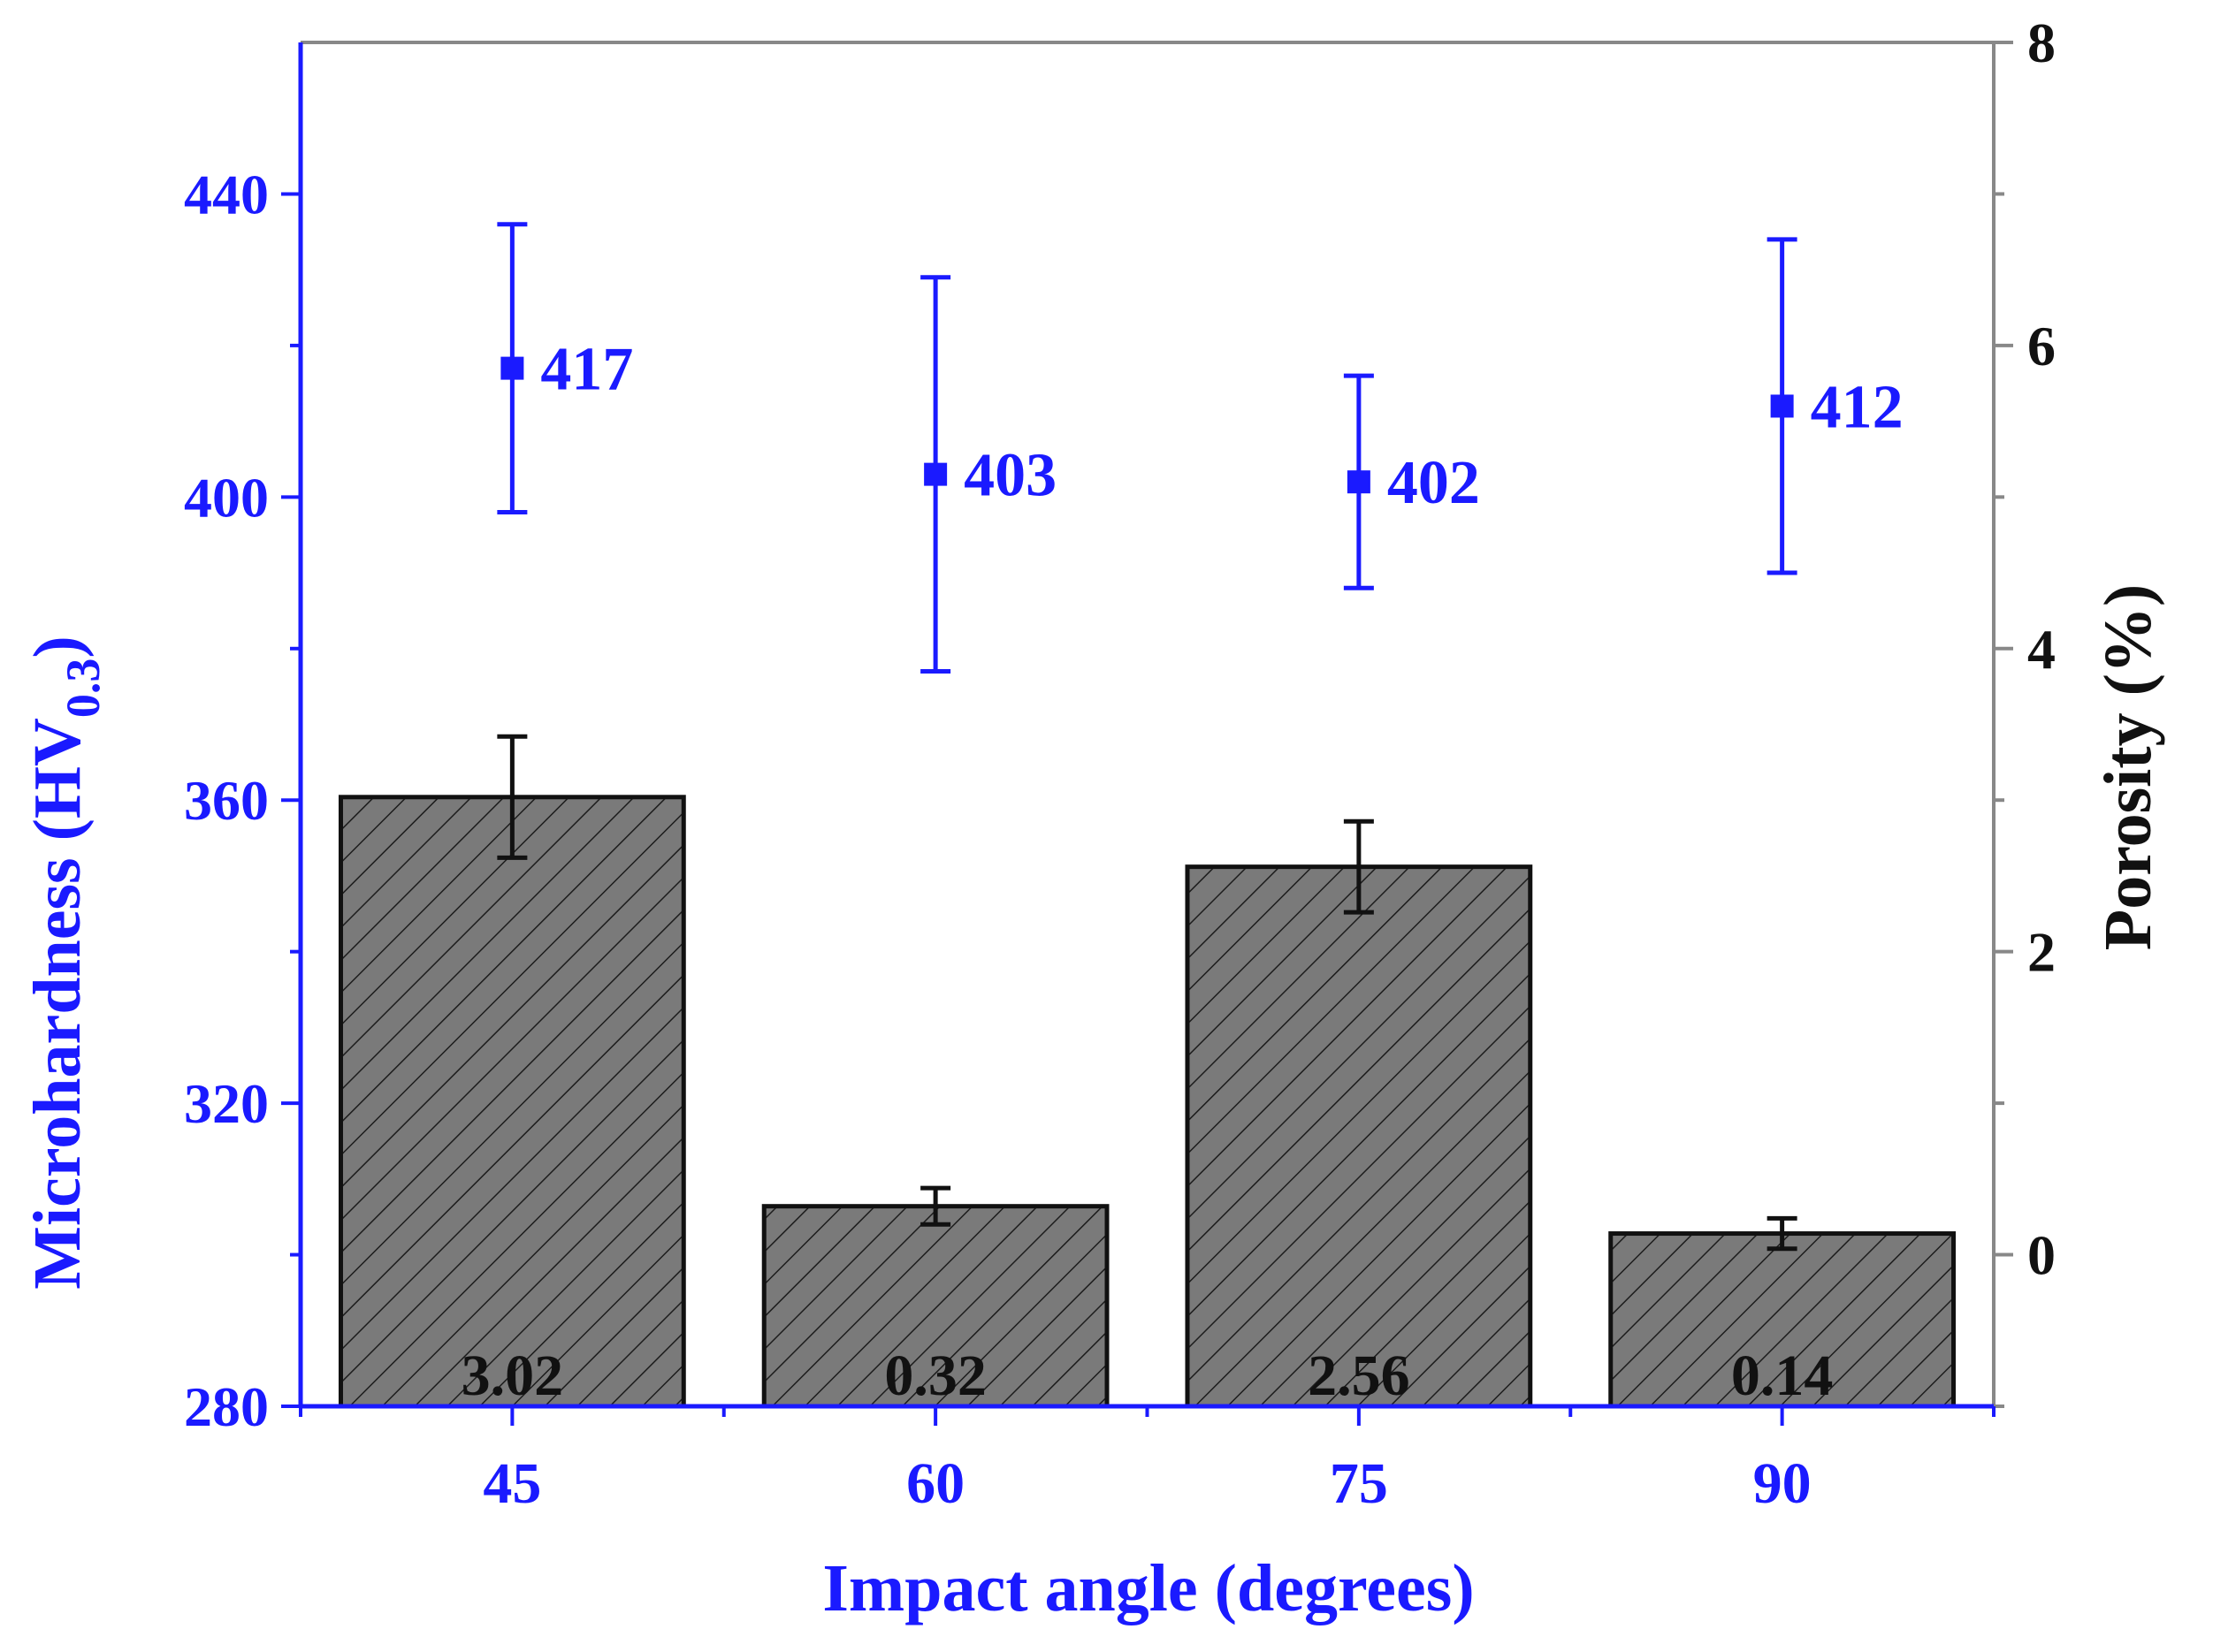  I want to click on x-tick-label: 75, so click(1359, 1484).